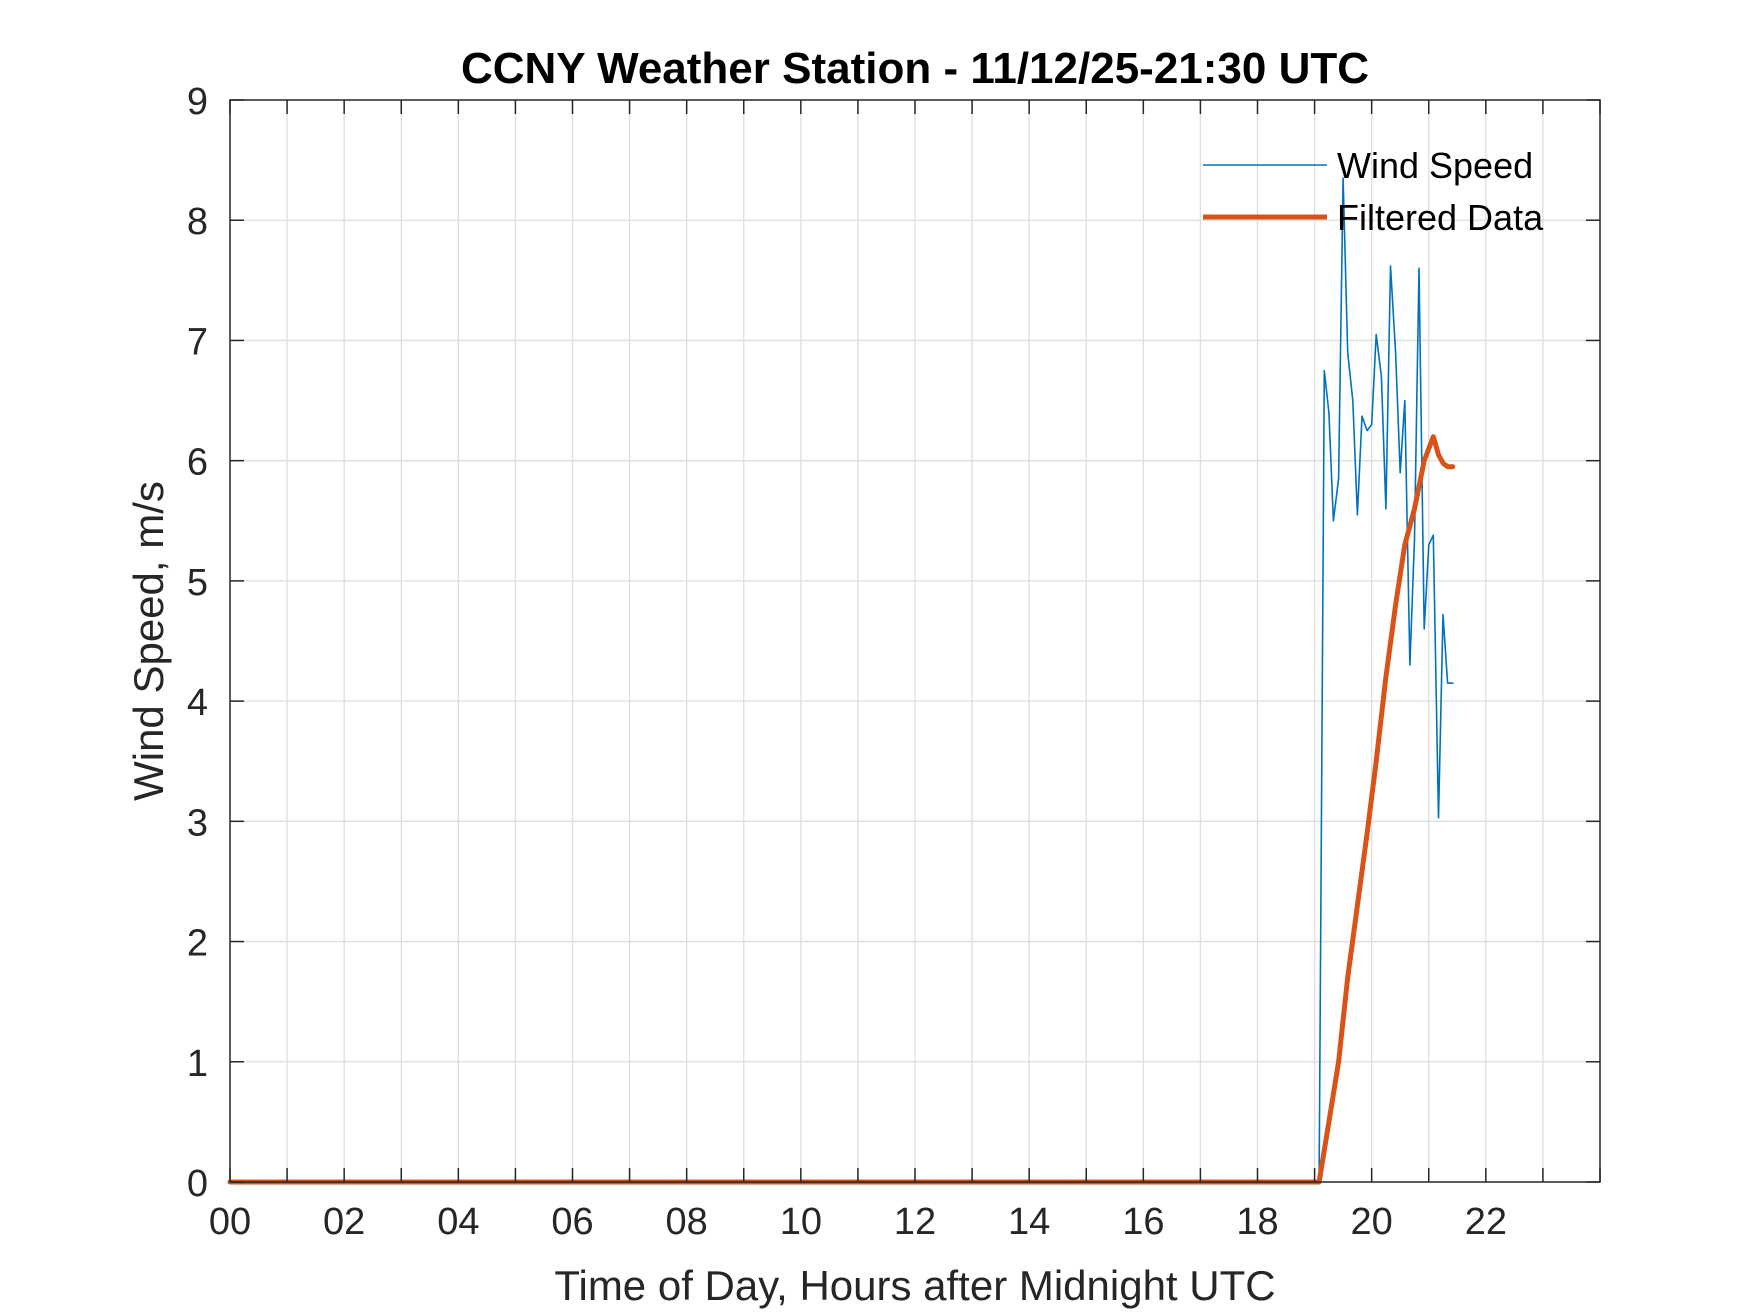 The image size is (1750, 1313). Describe the element at coordinates (1257, 1222) in the screenshot. I see `x-tick-label: 18` at that location.